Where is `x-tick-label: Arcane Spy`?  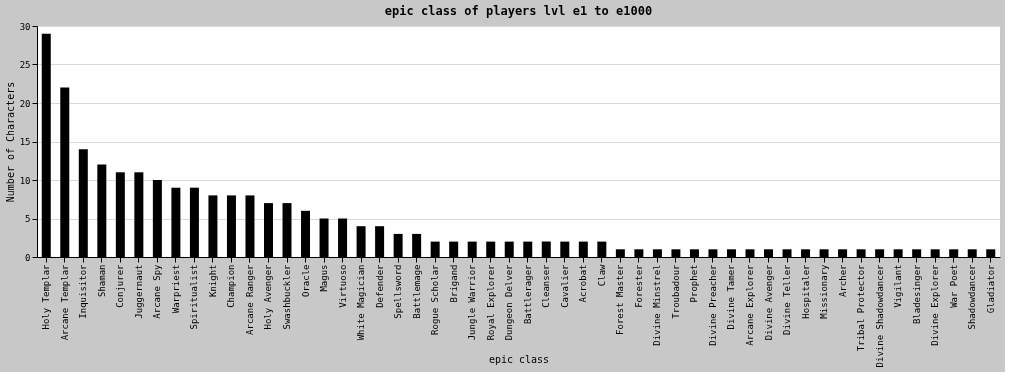 x-tick-label: Arcane Spy is located at coordinates (157, 291).